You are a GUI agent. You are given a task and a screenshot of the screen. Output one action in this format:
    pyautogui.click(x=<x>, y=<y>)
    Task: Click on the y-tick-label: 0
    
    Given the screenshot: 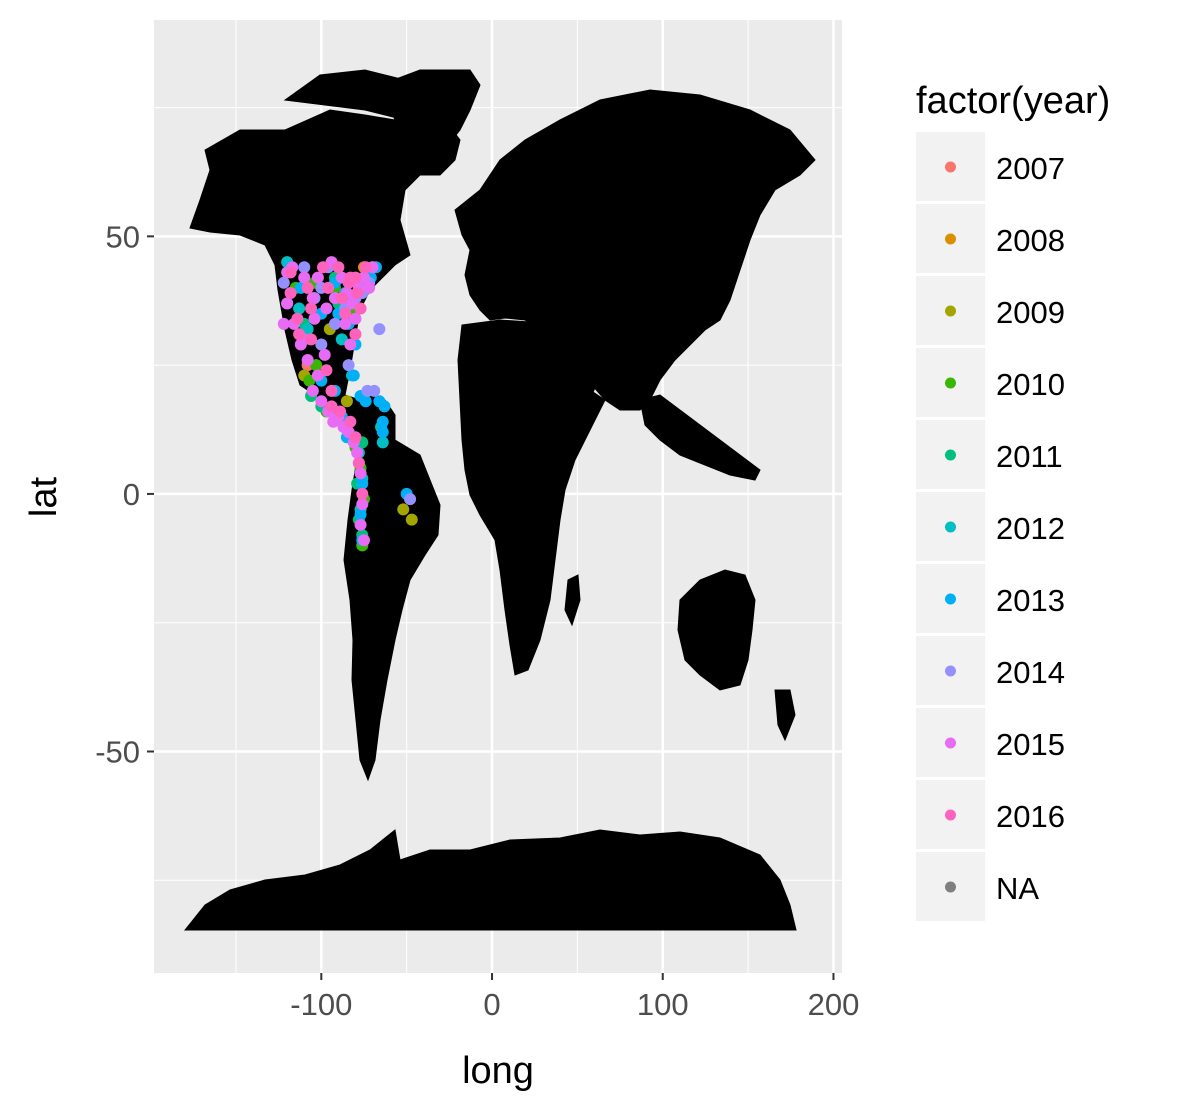 What is the action you would take?
    pyautogui.click(x=131, y=494)
    